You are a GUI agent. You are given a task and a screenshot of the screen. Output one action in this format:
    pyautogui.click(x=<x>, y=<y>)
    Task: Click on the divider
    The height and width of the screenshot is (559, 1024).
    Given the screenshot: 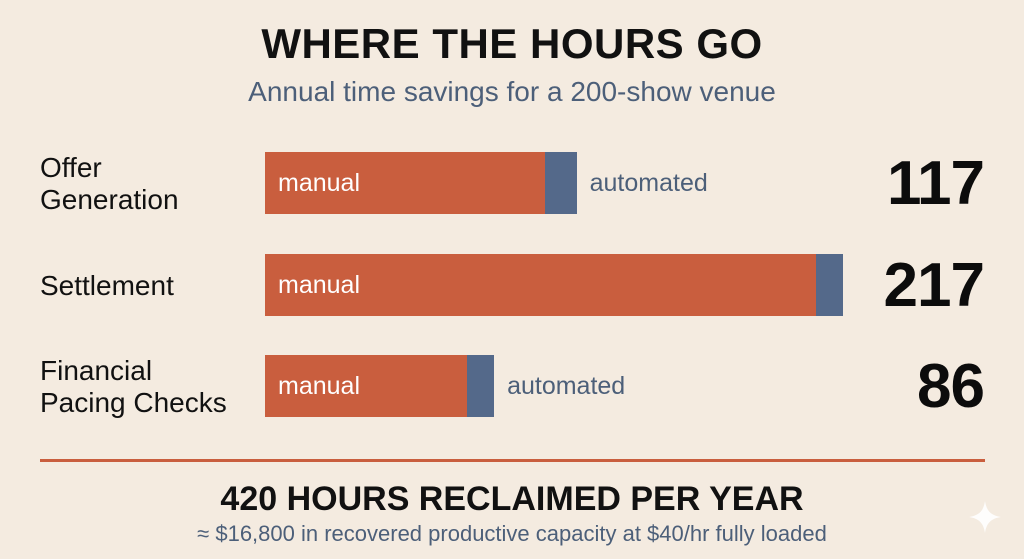 What is the action you would take?
    pyautogui.click(x=512, y=460)
    